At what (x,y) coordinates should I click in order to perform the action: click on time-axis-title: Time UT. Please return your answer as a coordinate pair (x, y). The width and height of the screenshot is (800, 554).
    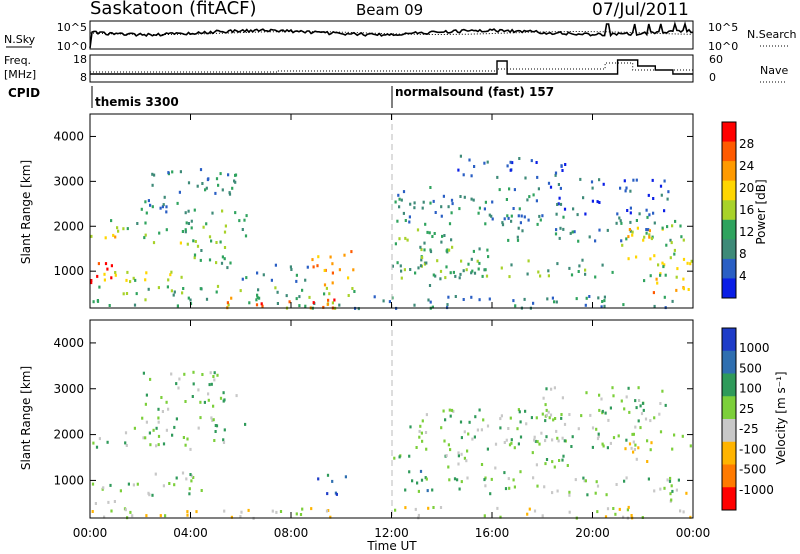
    Looking at the image, I should click on (391, 546).